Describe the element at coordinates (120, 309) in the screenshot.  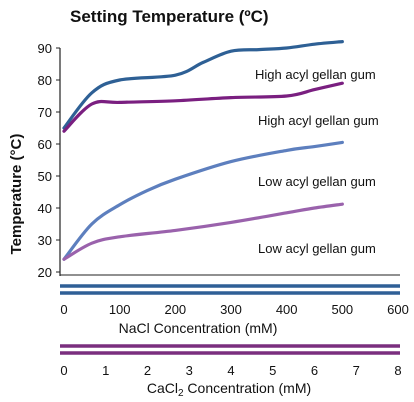
I see `nacl-tick-label: 100` at that location.